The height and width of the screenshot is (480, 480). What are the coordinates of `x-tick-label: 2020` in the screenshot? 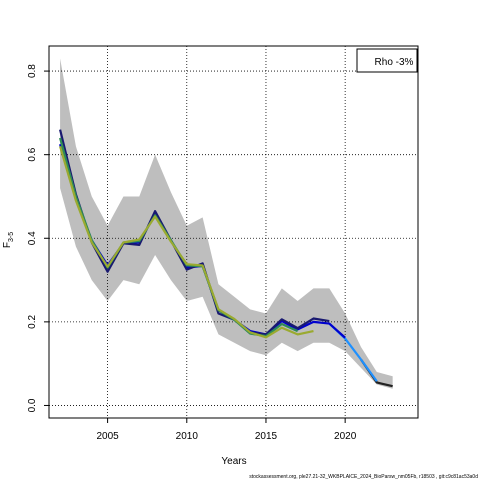 It's located at (345, 436).